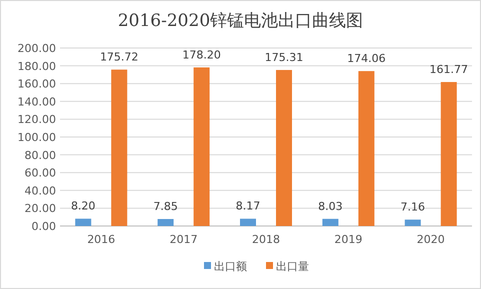 The image size is (481, 289). Describe the element at coordinates (330, 206) in the screenshot. I see `data-label: 8.03` at that location.